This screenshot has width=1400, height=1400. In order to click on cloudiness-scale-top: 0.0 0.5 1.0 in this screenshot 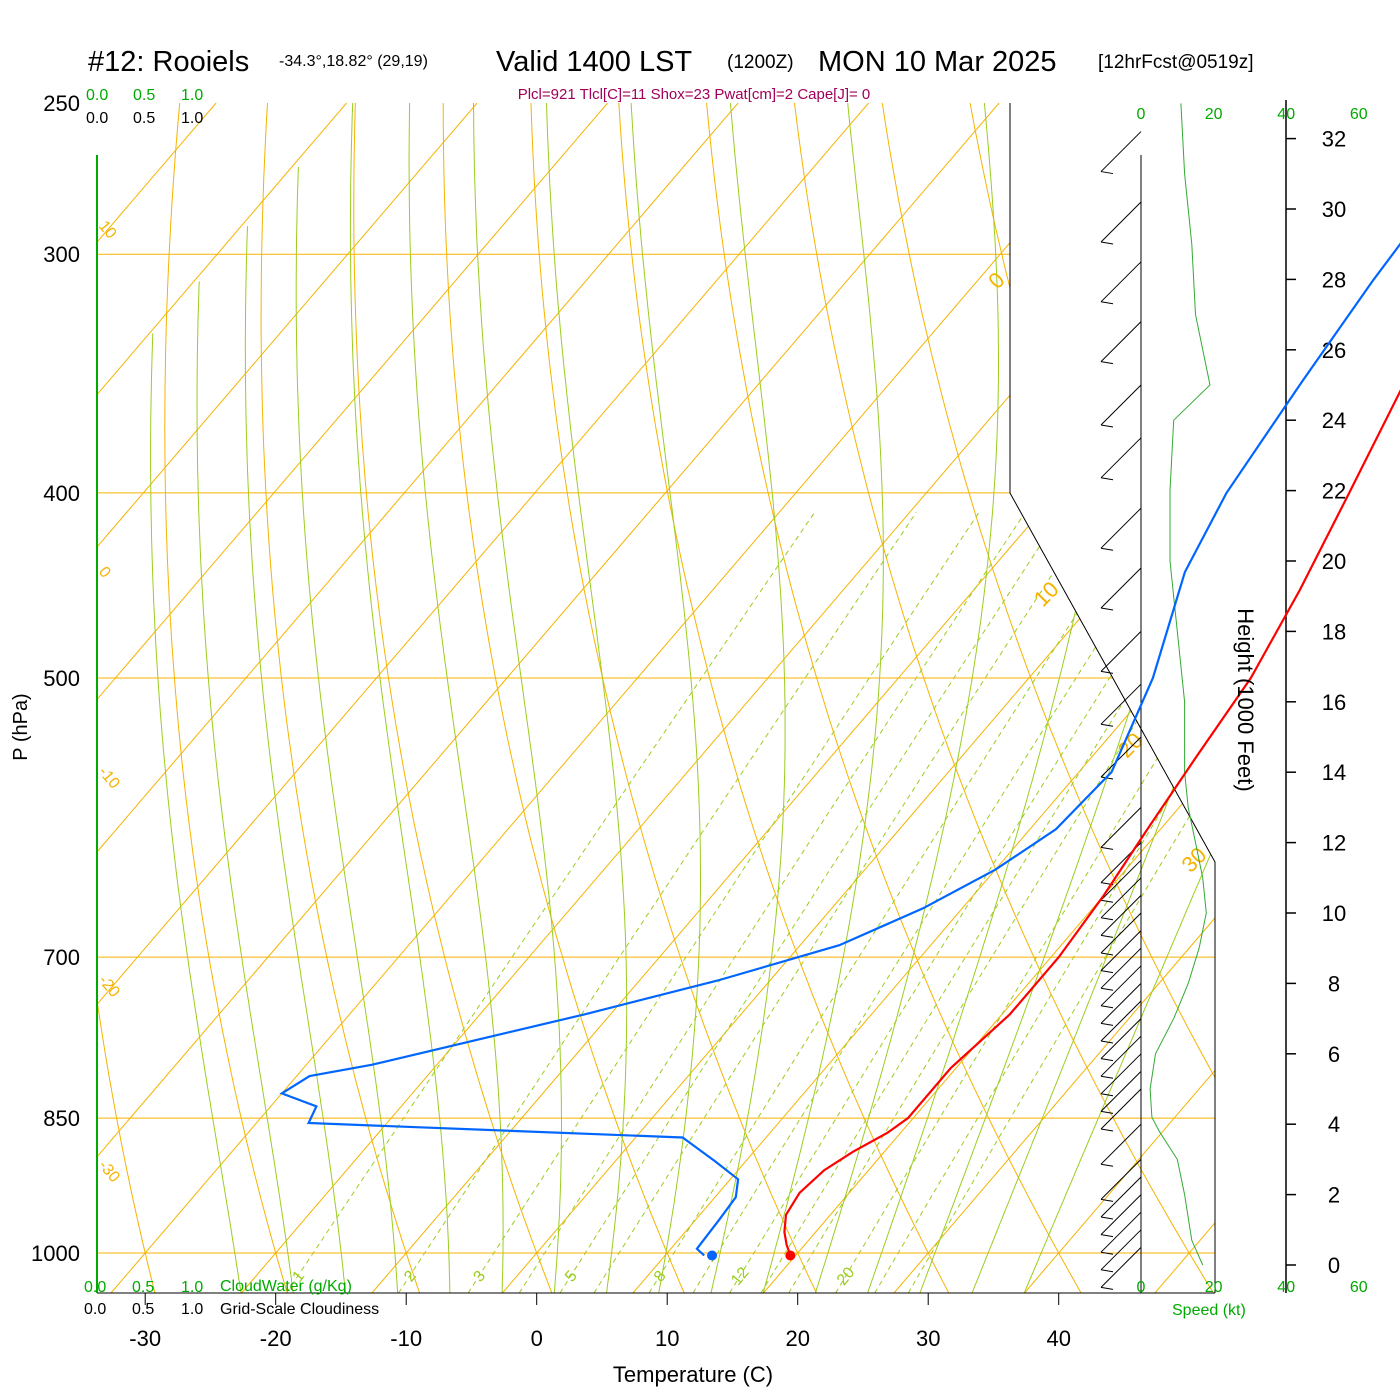, I will do `click(144, 118)`.